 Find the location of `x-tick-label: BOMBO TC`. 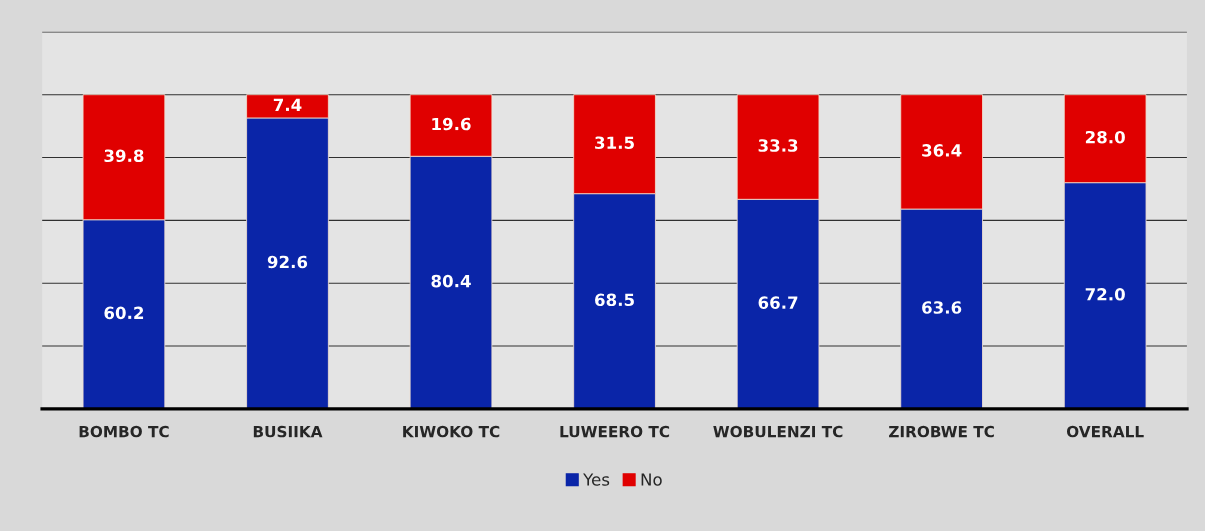

x-tick-label: BOMBO TC is located at coordinates (124, 431).